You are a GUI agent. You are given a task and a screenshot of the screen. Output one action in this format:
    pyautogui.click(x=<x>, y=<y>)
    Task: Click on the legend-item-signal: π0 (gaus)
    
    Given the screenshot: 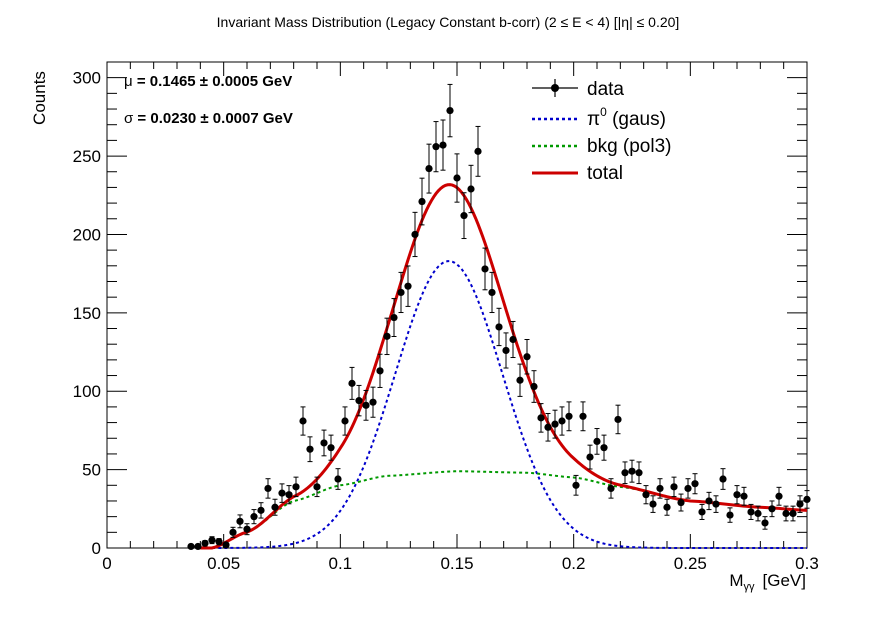 What is the action you would take?
    pyautogui.click(x=599, y=117)
    